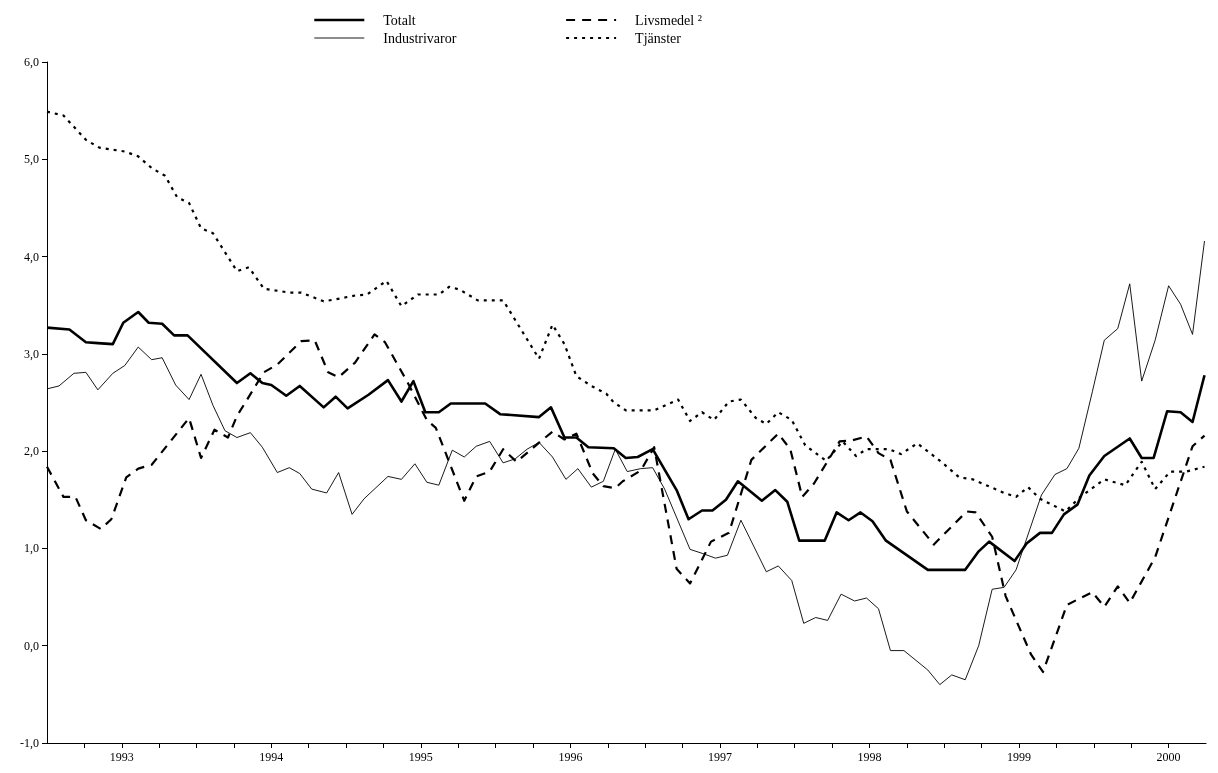 The width and height of the screenshot is (1218, 773). I want to click on y-tick-label: 3,0, so click(31, 353).